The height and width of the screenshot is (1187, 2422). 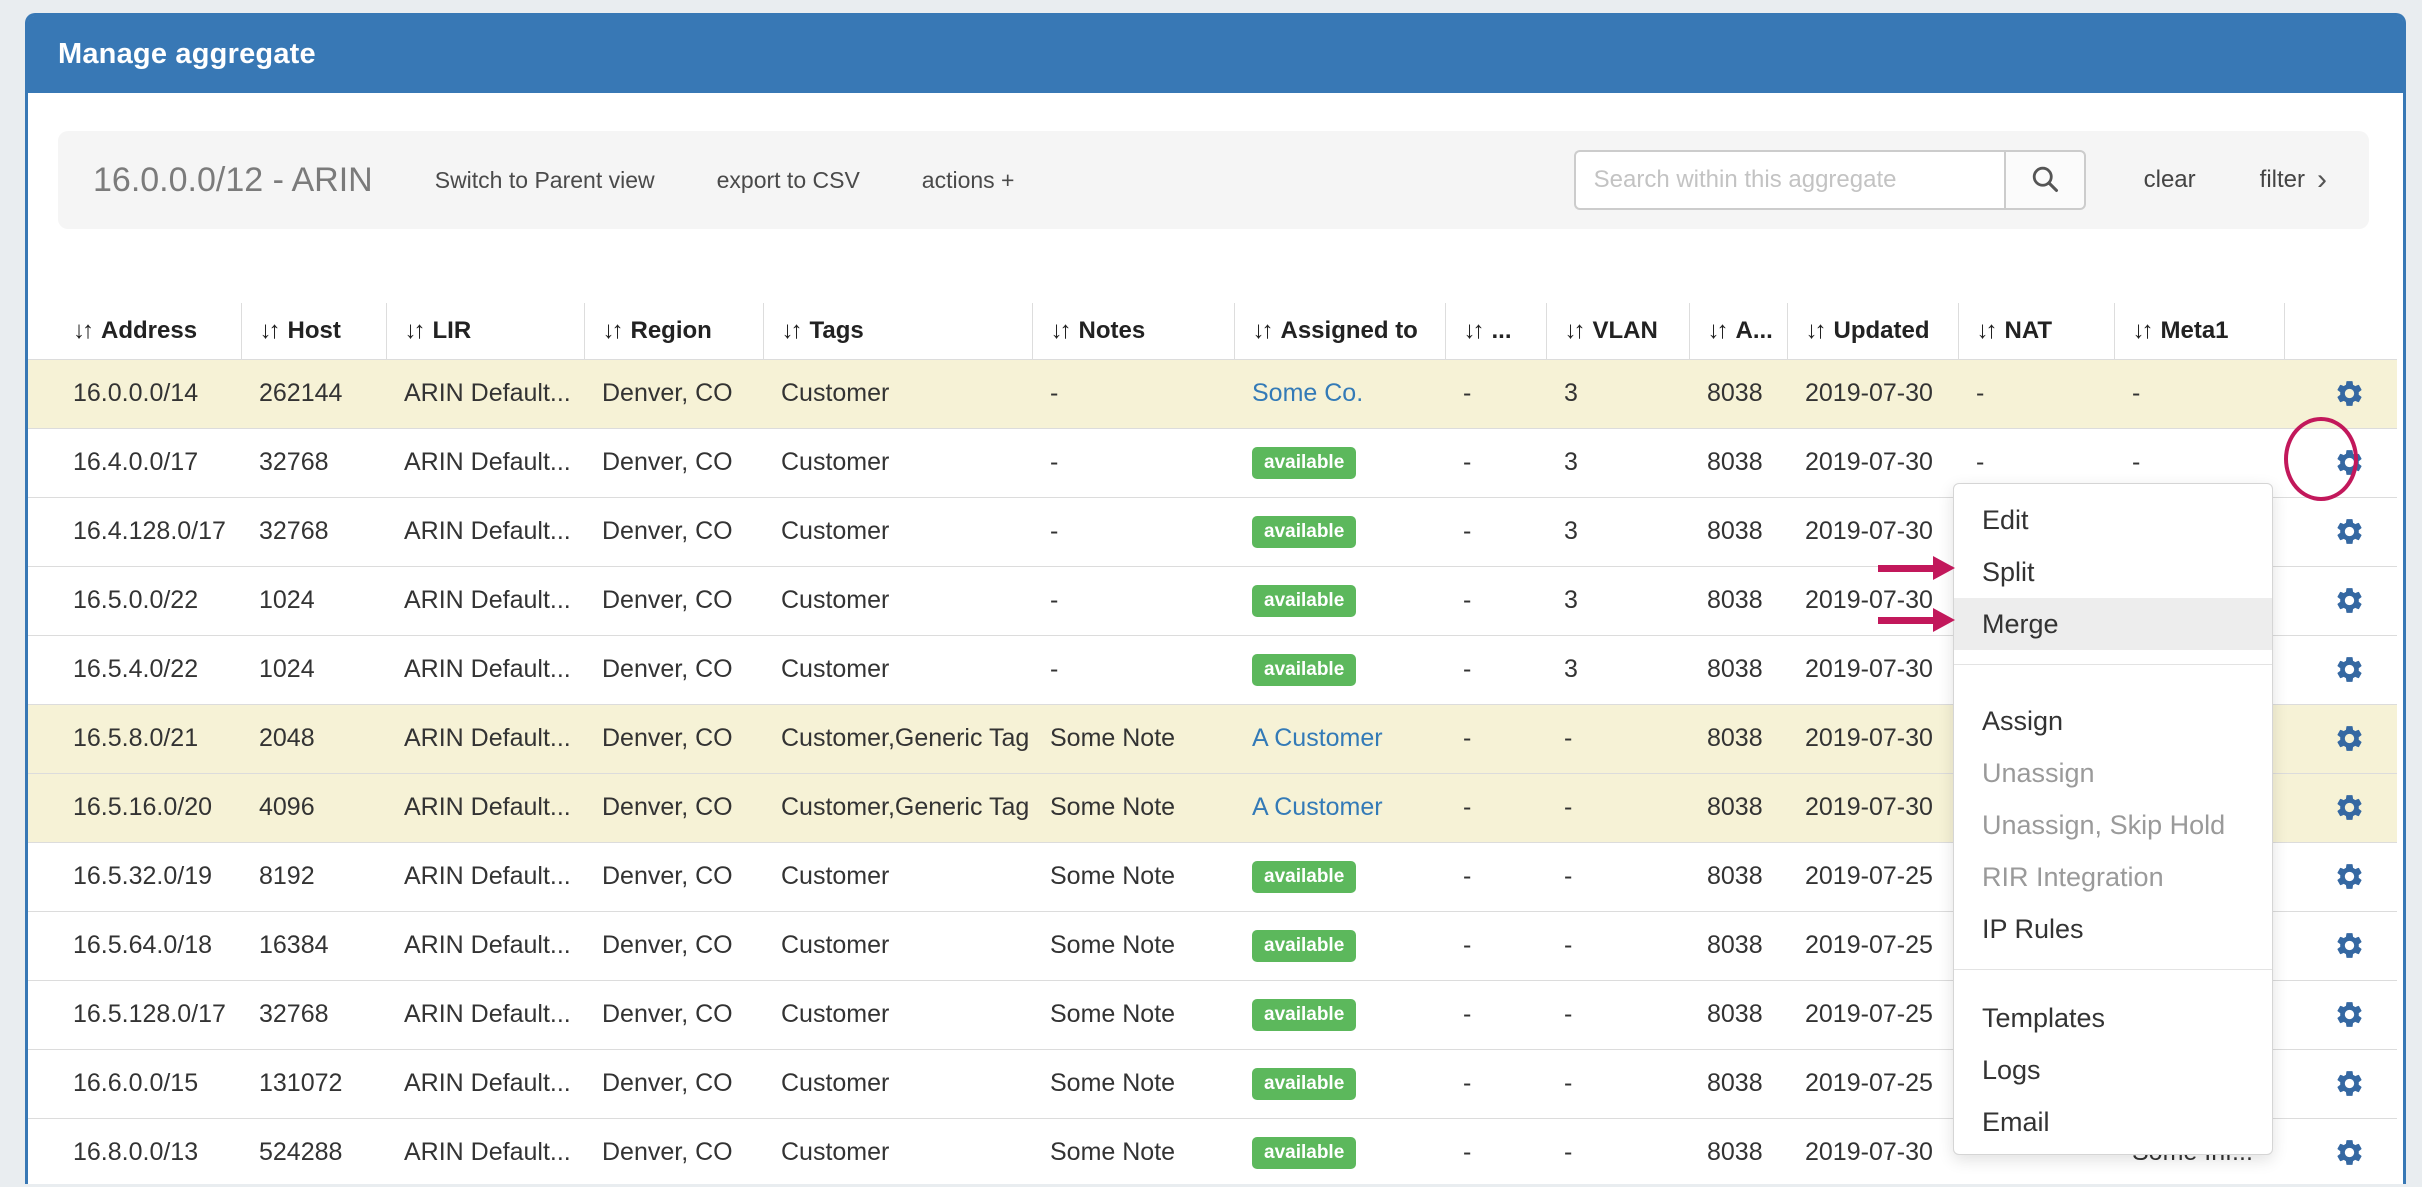 What do you see at coordinates (484, 331) in the screenshot?
I see `column-header-lir: ↓↑ LIR` at bounding box center [484, 331].